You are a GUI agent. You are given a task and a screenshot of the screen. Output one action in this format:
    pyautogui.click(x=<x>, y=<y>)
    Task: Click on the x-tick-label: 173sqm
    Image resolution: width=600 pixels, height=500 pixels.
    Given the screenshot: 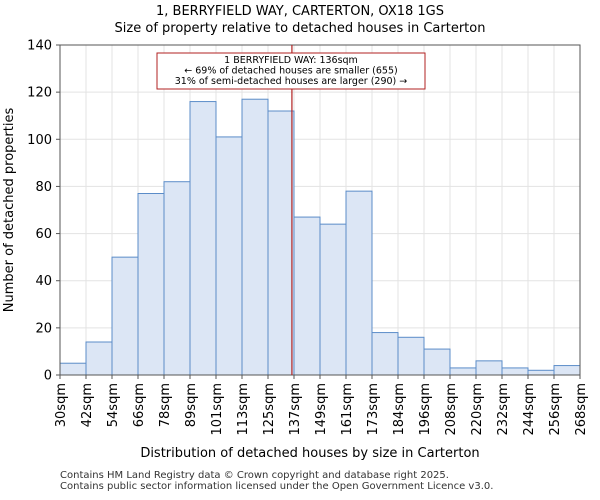 What is the action you would take?
    pyautogui.click(x=373, y=409)
    